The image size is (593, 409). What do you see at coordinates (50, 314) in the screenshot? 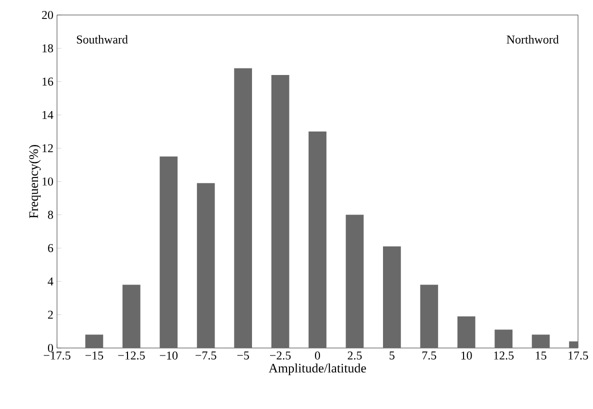
I see `y-tick-label: 2` at bounding box center [50, 314].